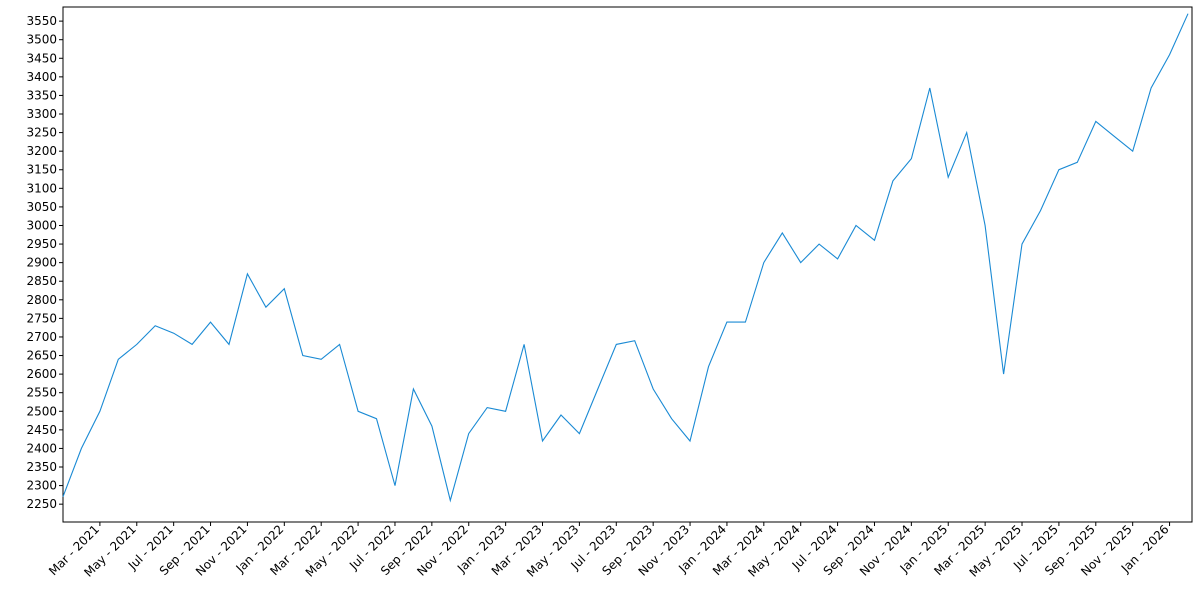 The width and height of the screenshot is (1200, 600). What do you see at coordinates (41, 244) in the screenshot?
I see `y-tick-label: 2950` at bounding box center [41, 244].